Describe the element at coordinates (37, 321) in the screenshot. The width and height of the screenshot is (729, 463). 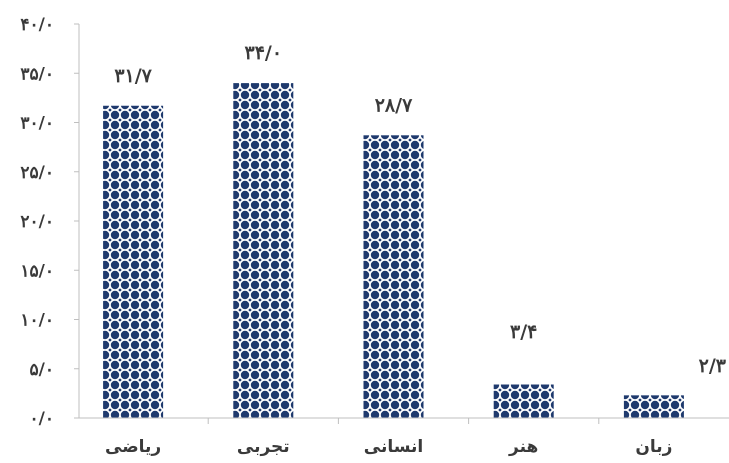
I see `y-tick-label: ۱۰/۰` at that location.